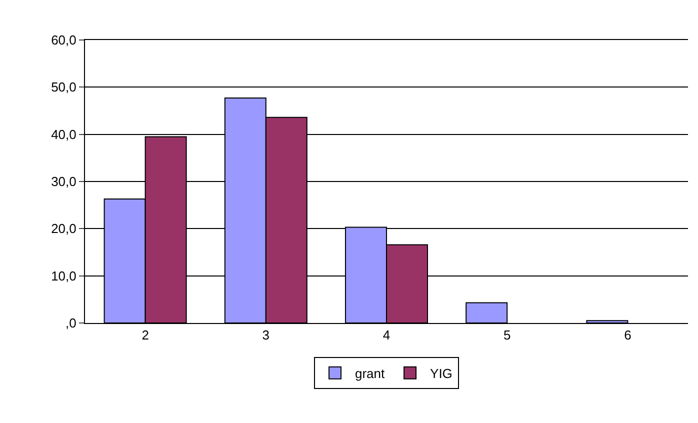 Image resolution: width=698 pixels, height=423 pixels. I want to click on y-tick-label: 20,0, so click(63, 228).